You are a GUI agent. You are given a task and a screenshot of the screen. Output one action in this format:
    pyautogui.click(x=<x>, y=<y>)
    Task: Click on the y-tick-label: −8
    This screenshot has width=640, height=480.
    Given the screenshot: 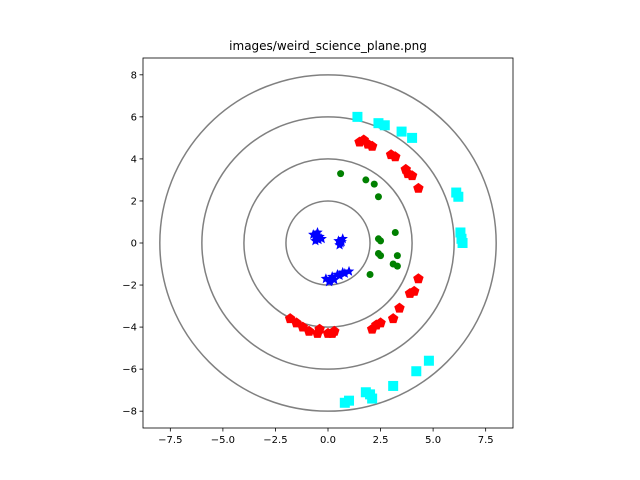 What is the action you would take?
    pyautogui.click(x=129, y=412)
    